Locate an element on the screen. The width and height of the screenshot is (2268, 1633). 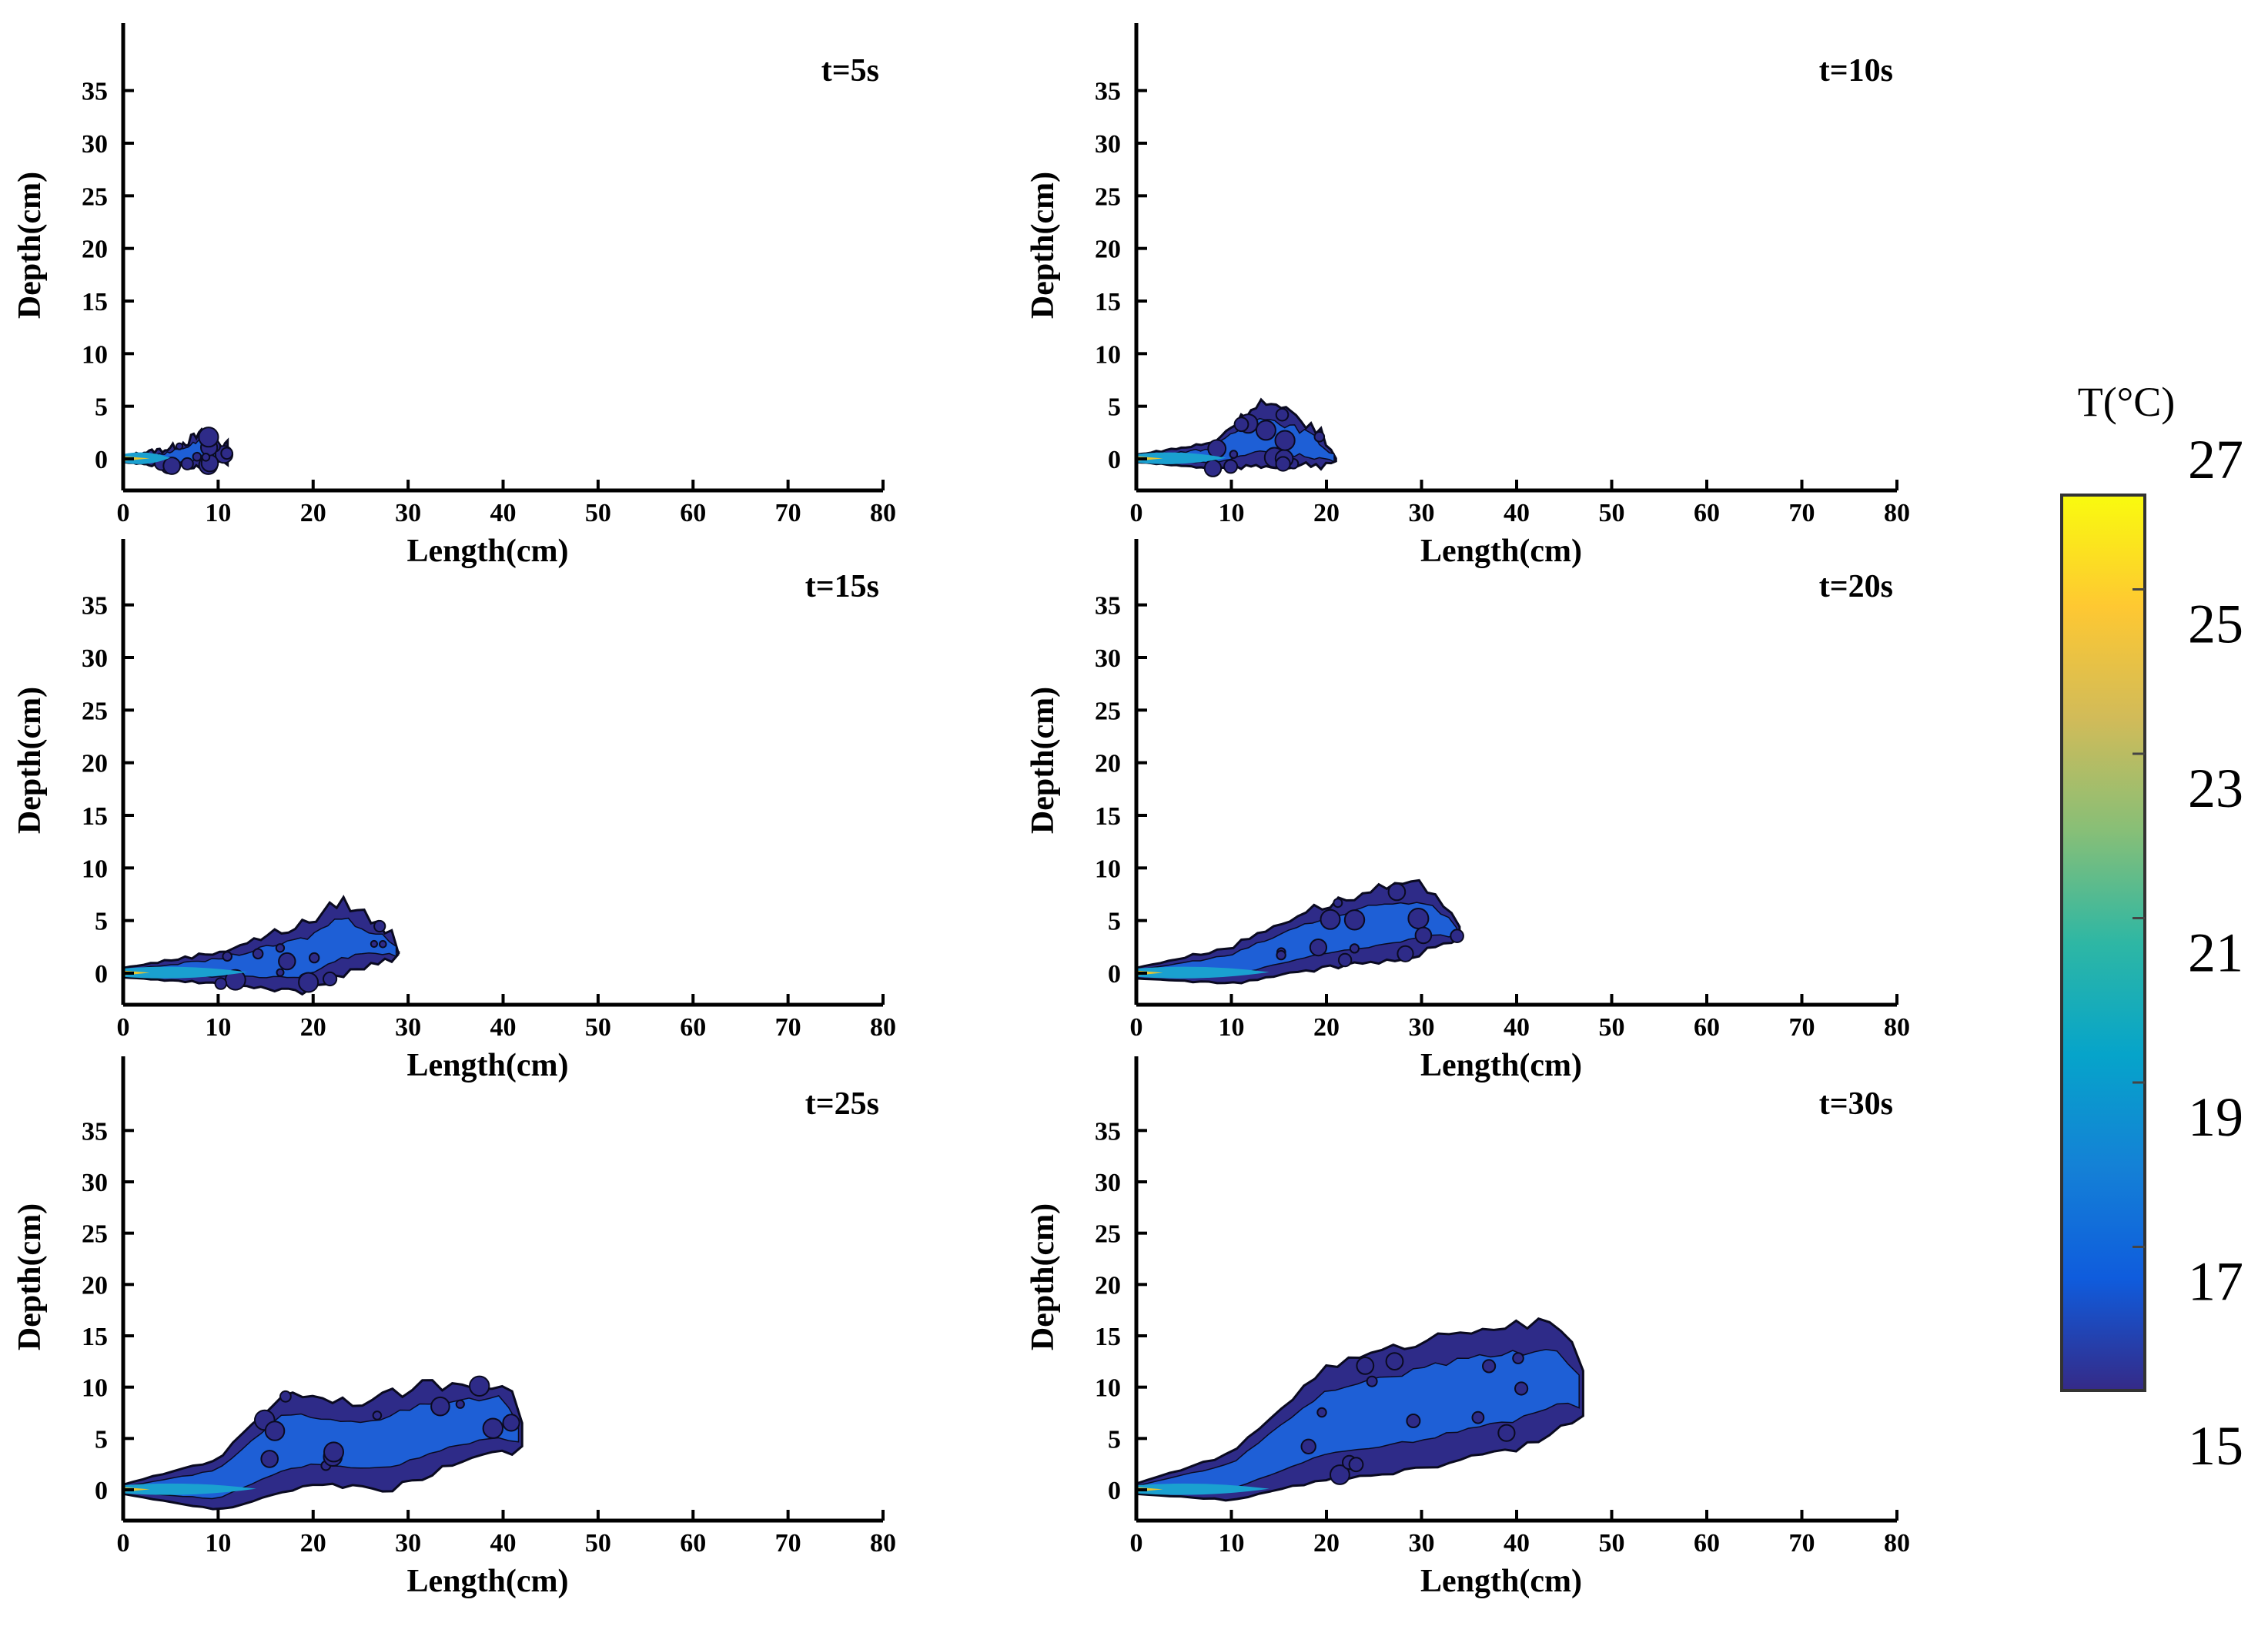
colorbar-tick-label: 25 is located at coordinates (2215, 624).